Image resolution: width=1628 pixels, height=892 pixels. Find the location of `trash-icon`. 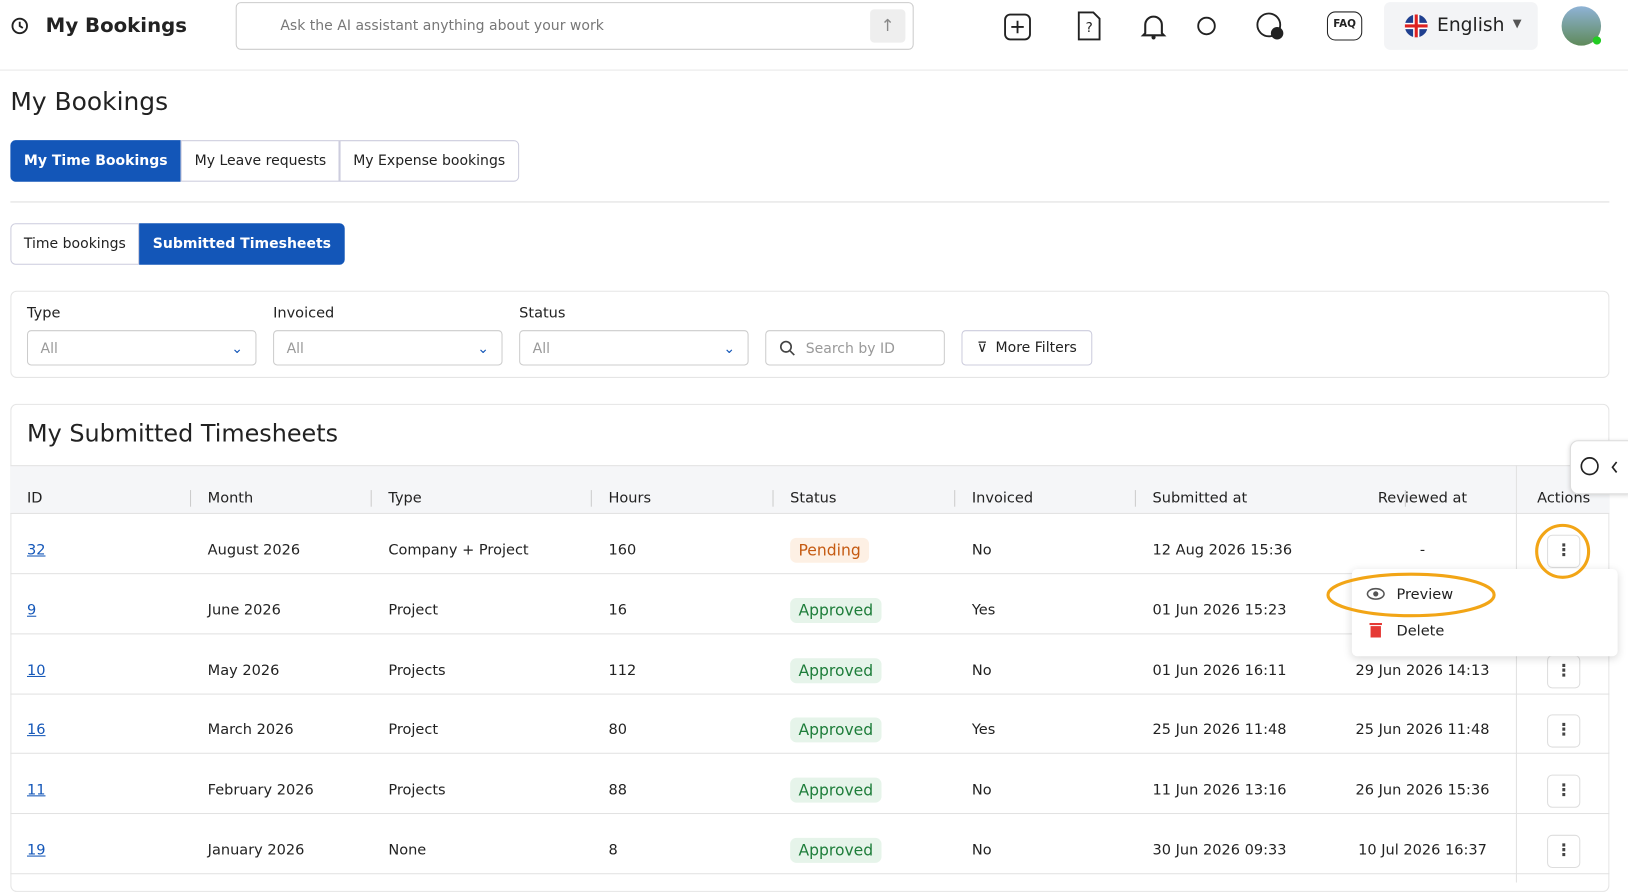

trash-icon is located at coordinates (1375, 630).